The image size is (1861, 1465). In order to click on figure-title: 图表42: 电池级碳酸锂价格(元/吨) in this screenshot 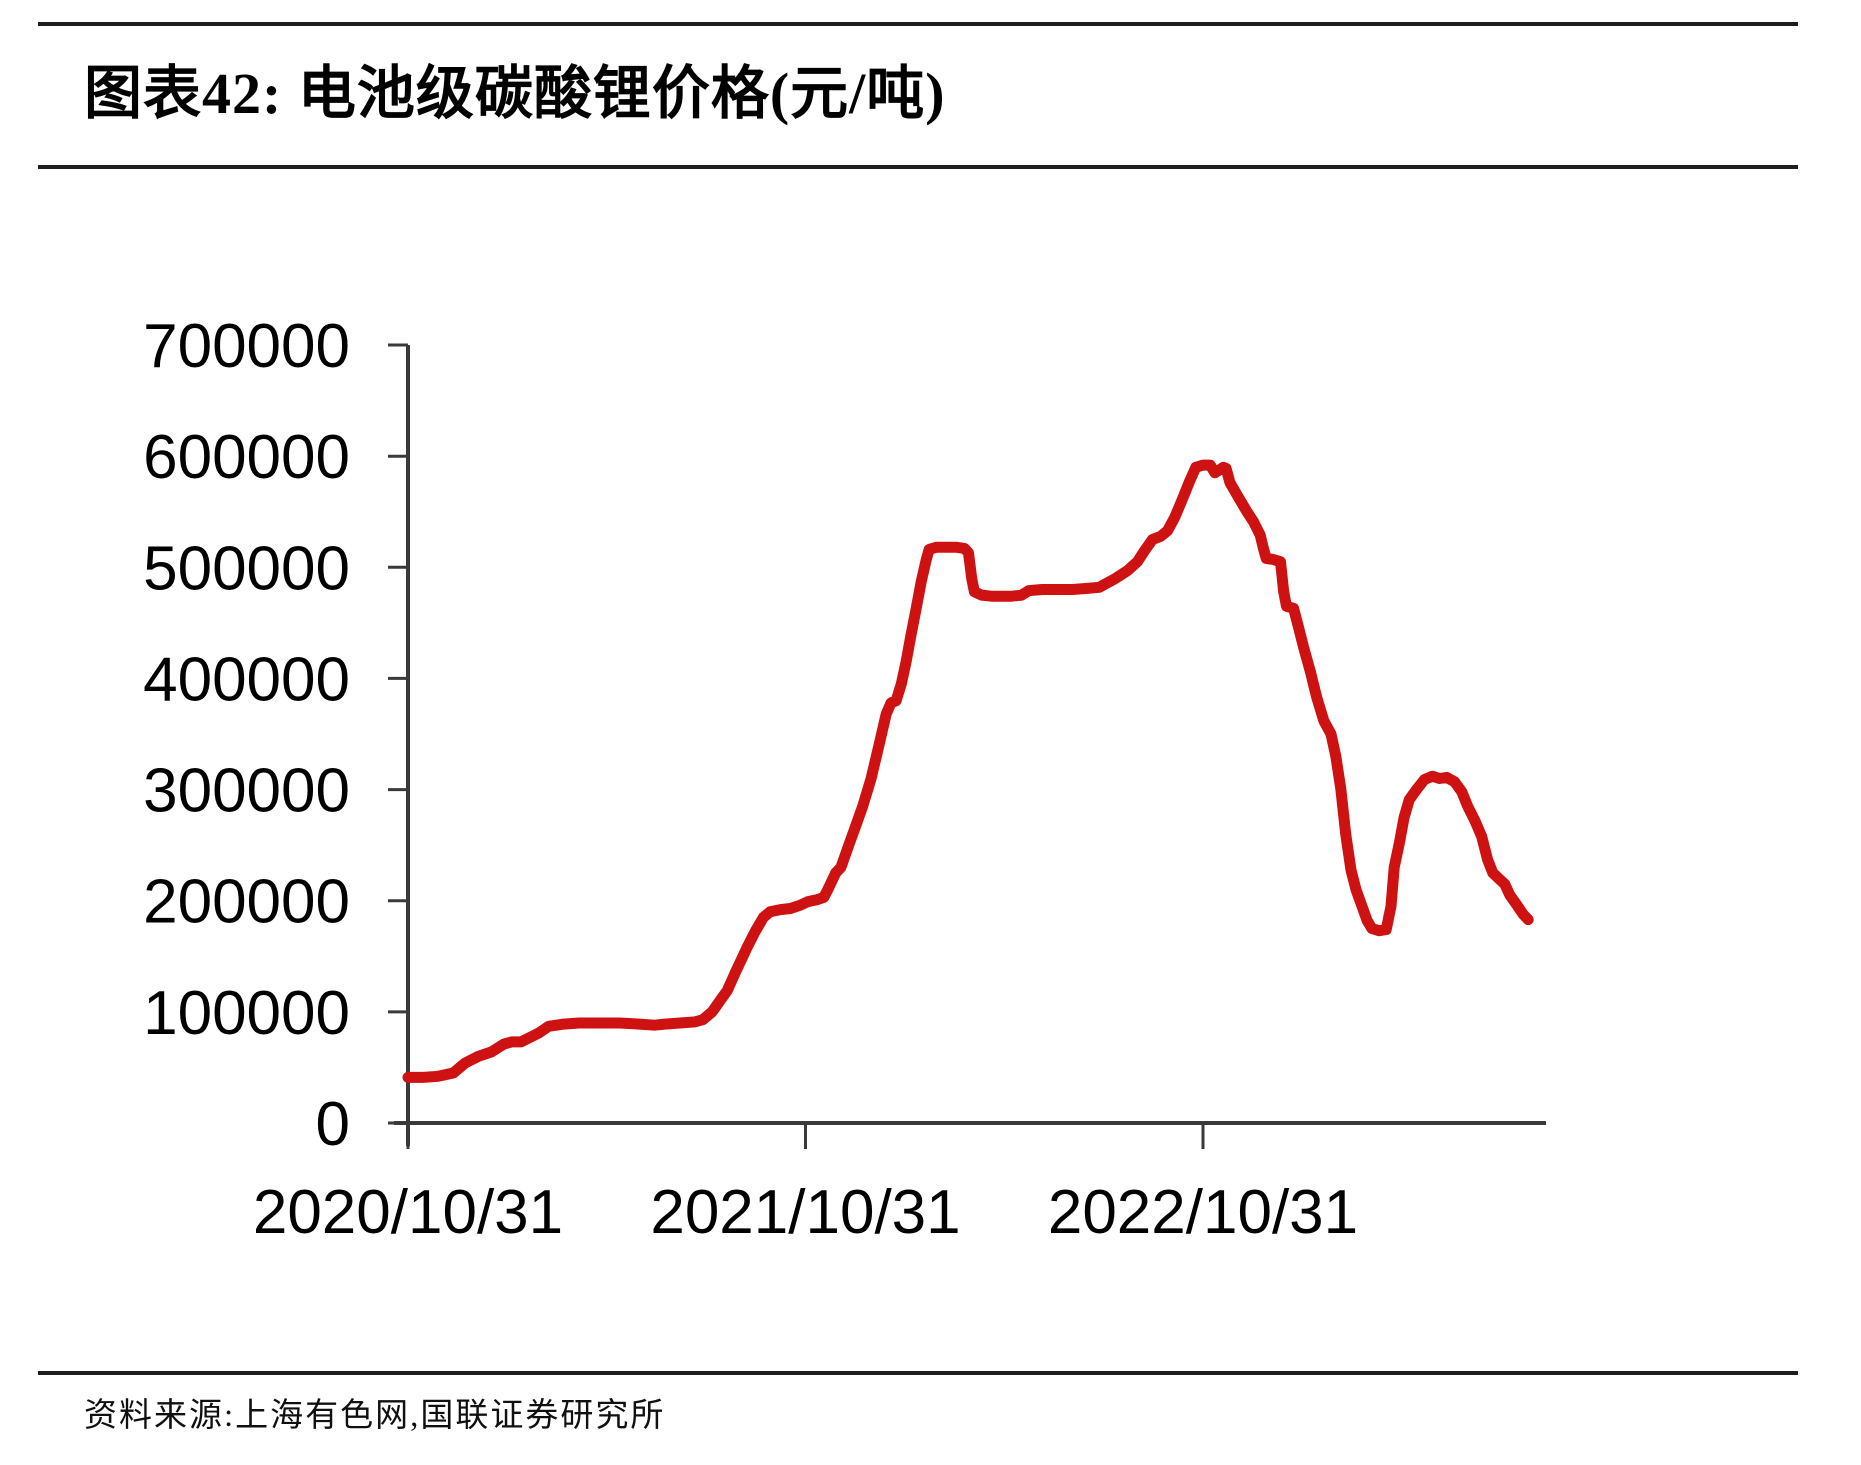, I will do `click(515, 93)`.